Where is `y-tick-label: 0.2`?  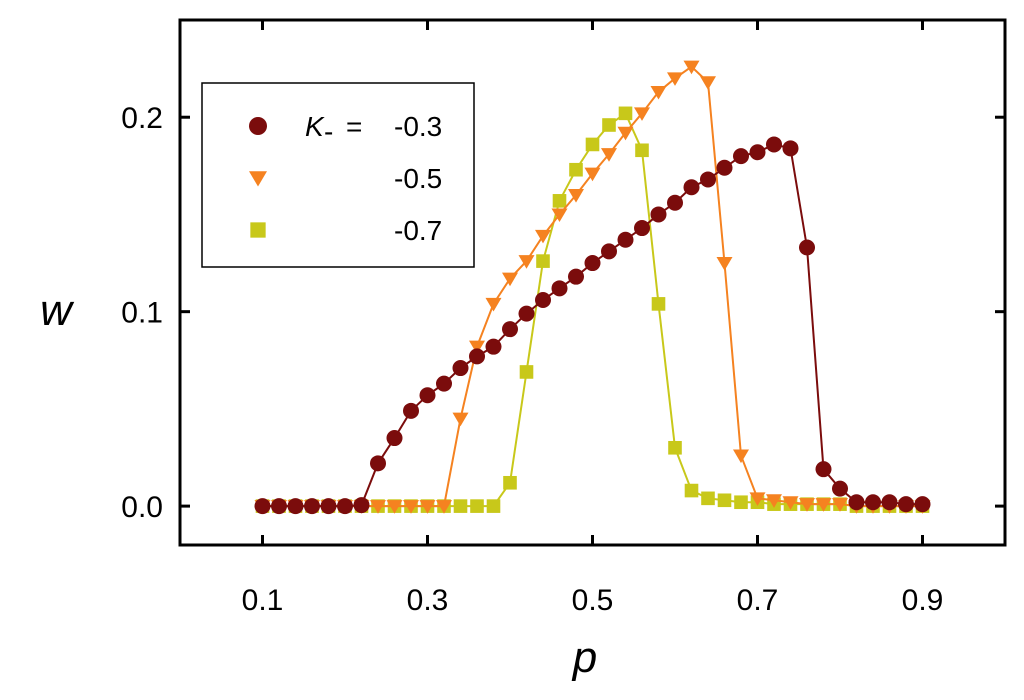 y-tick-label: 0.2 is located at coordinates (142, 118).